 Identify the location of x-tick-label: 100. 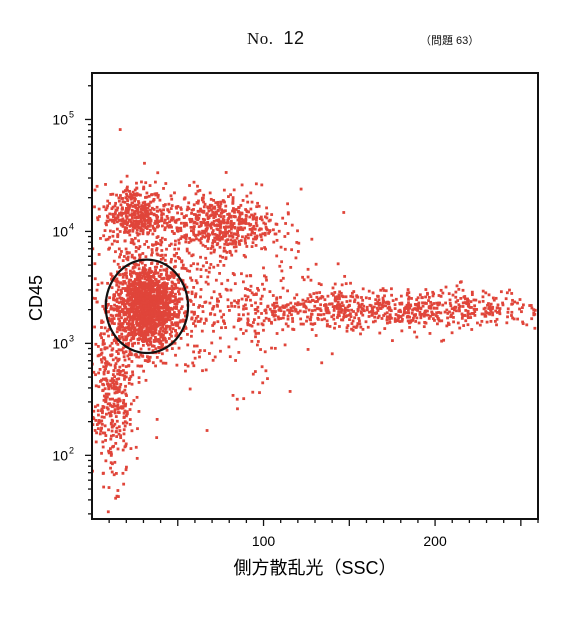
(264, 541).